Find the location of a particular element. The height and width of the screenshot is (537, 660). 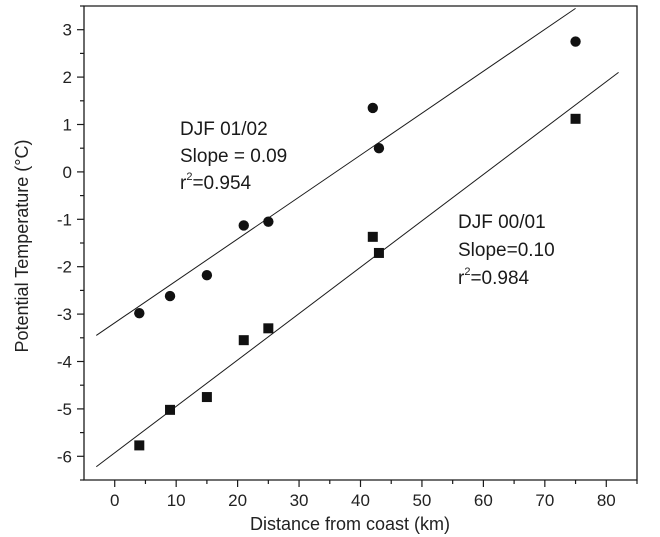

y-tick-label: -3 is located at coordinates (64, 314).